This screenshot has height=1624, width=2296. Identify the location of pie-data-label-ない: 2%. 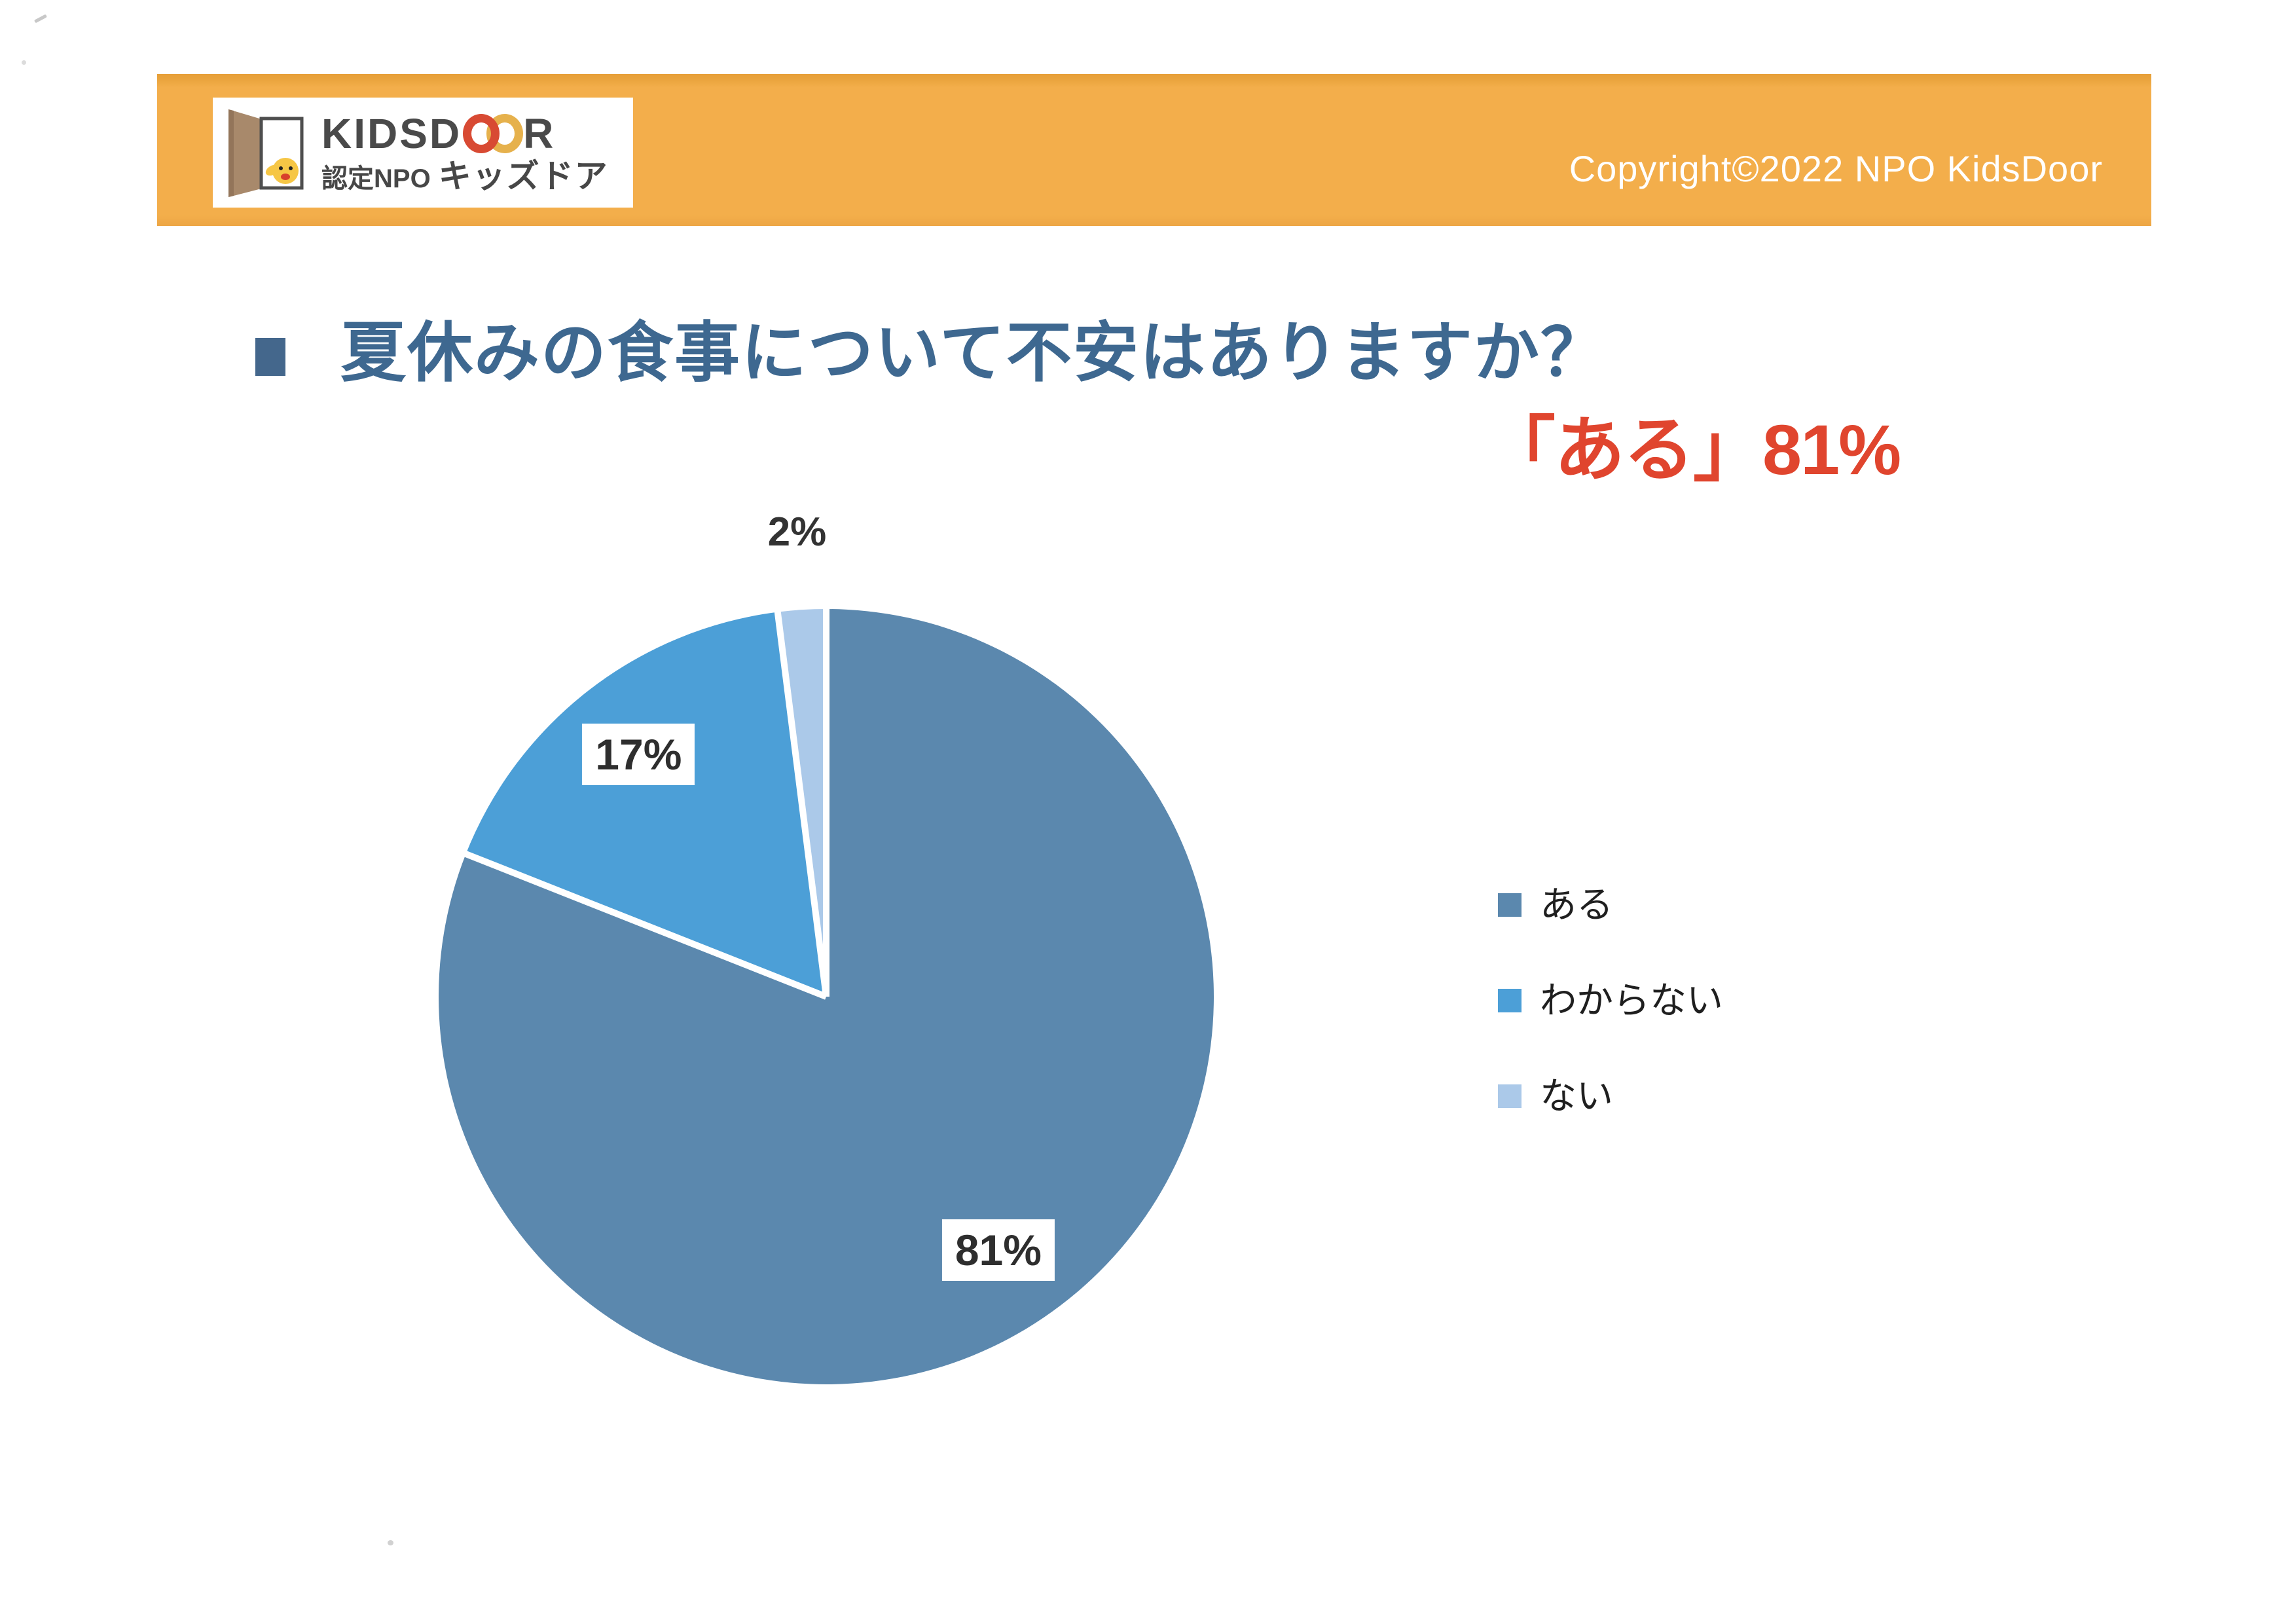
(797, 532).